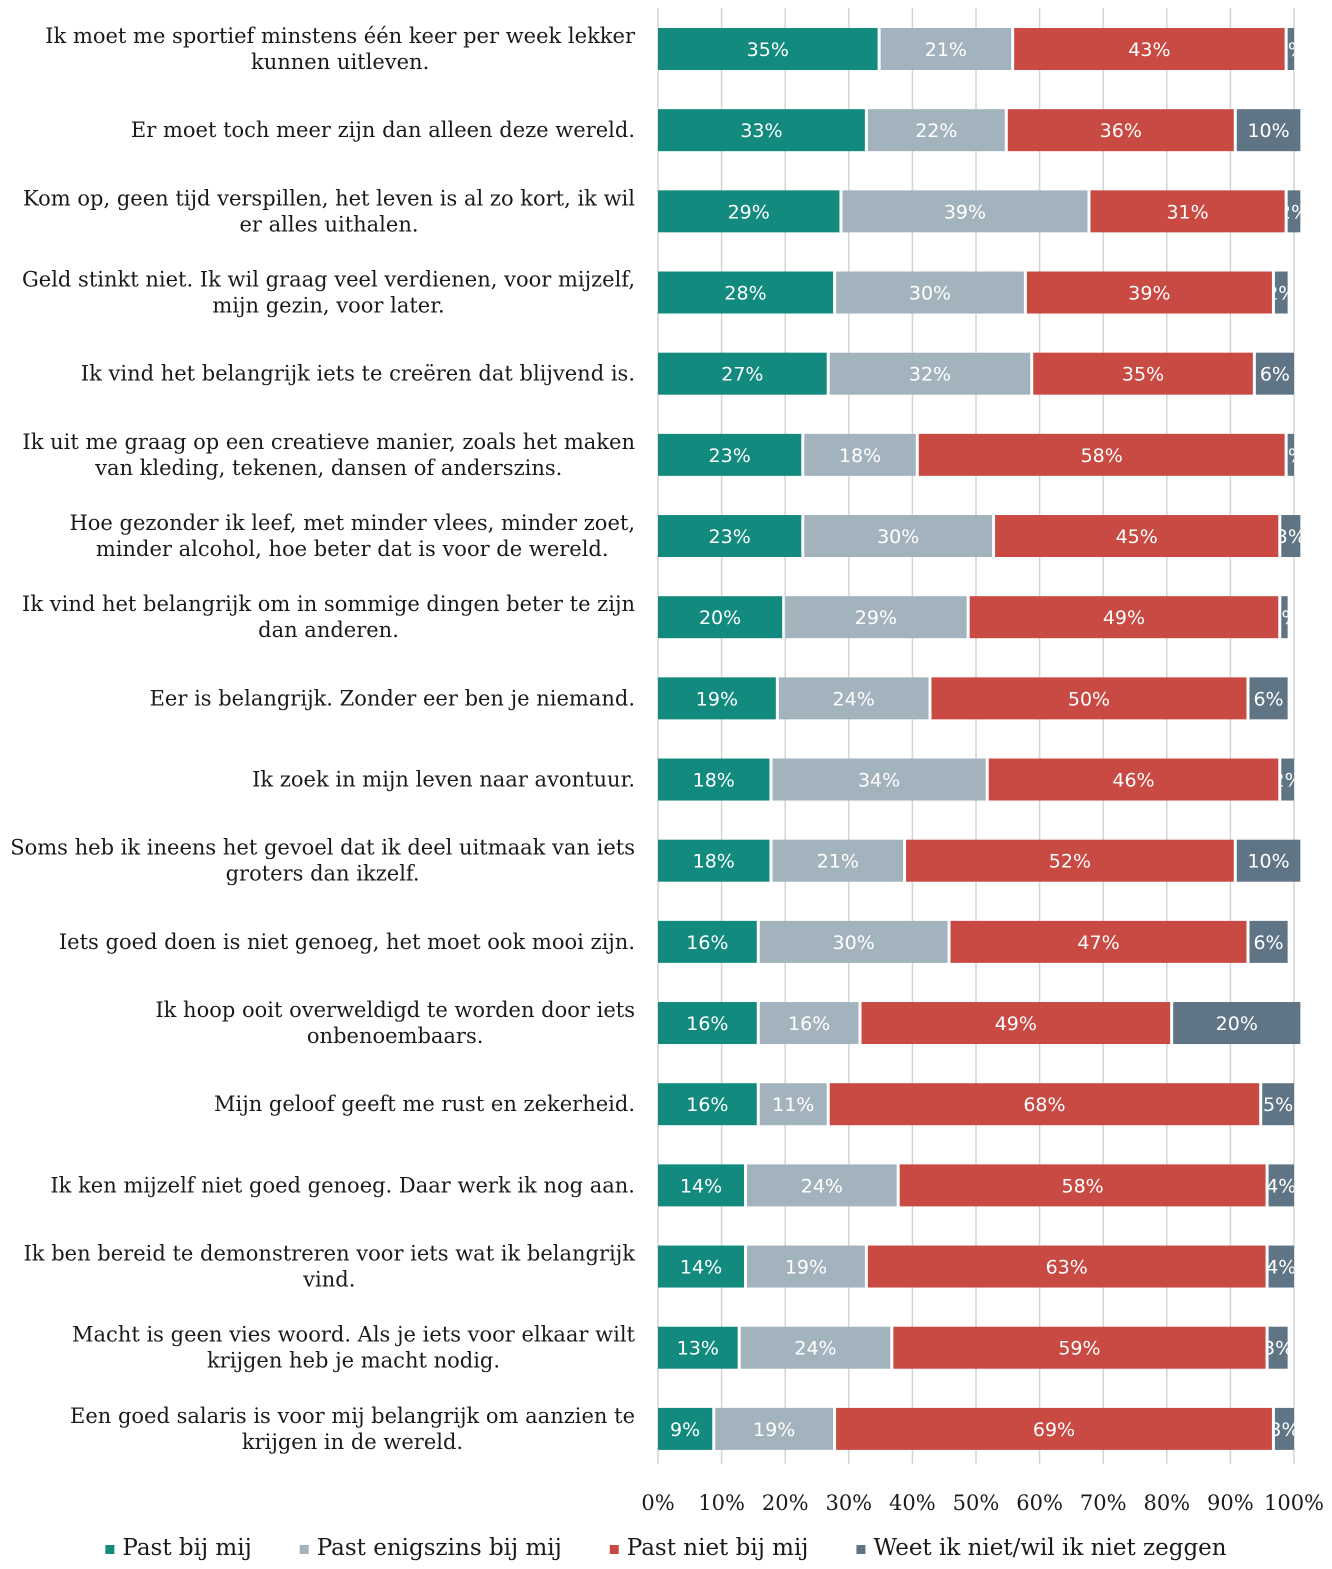 This screenshot has height=1569, width=1332. I want to click on data-label: 59%, so click(1079, 1349).